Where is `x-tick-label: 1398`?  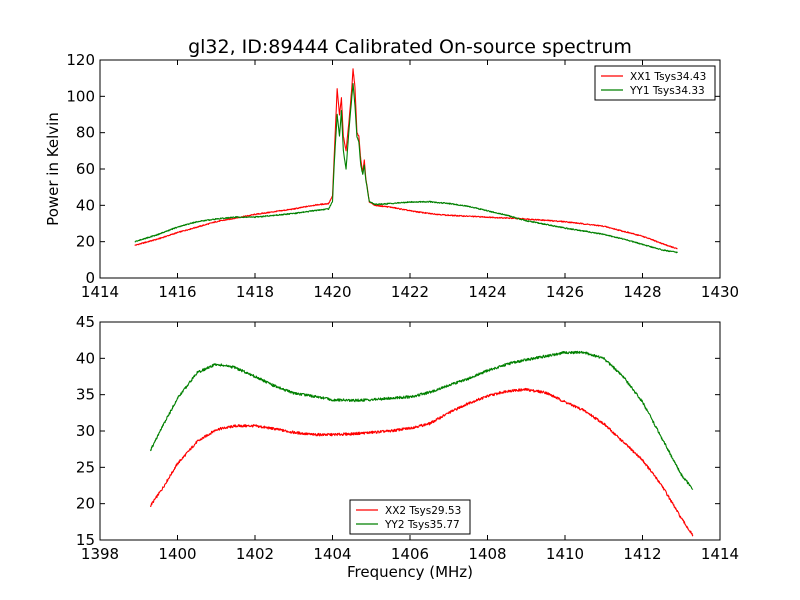 x-tick-label: 1398 is located at coordinates (100, 554).